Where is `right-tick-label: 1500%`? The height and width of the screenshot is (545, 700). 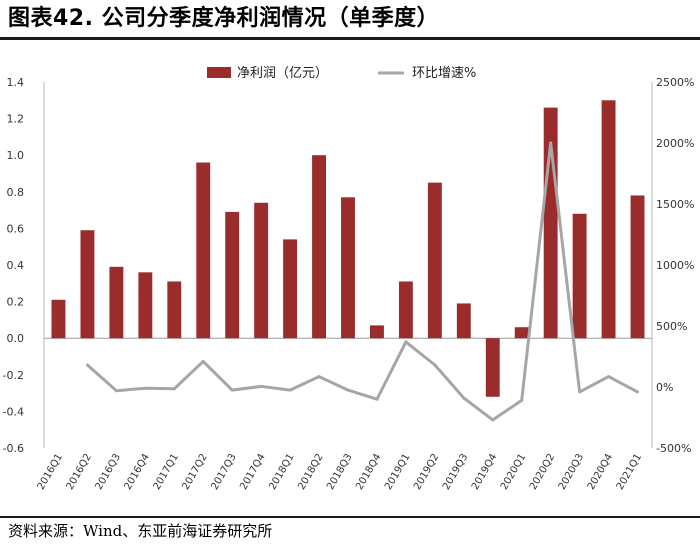 right-tick-label: 1500% is located at coordinates (675, 204).